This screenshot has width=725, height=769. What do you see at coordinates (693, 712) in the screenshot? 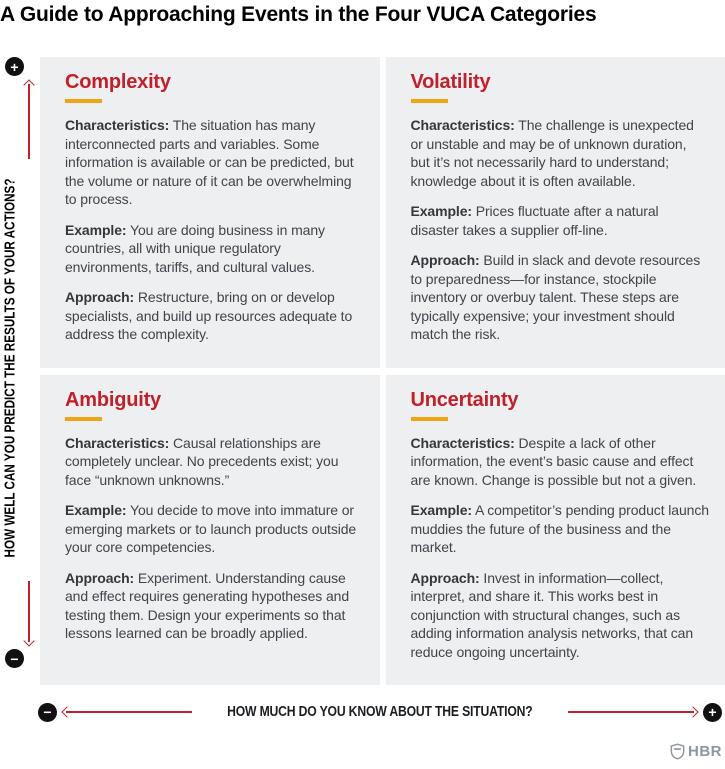
I see `right-arrowhead-icon` at bounding box center [693, 712].